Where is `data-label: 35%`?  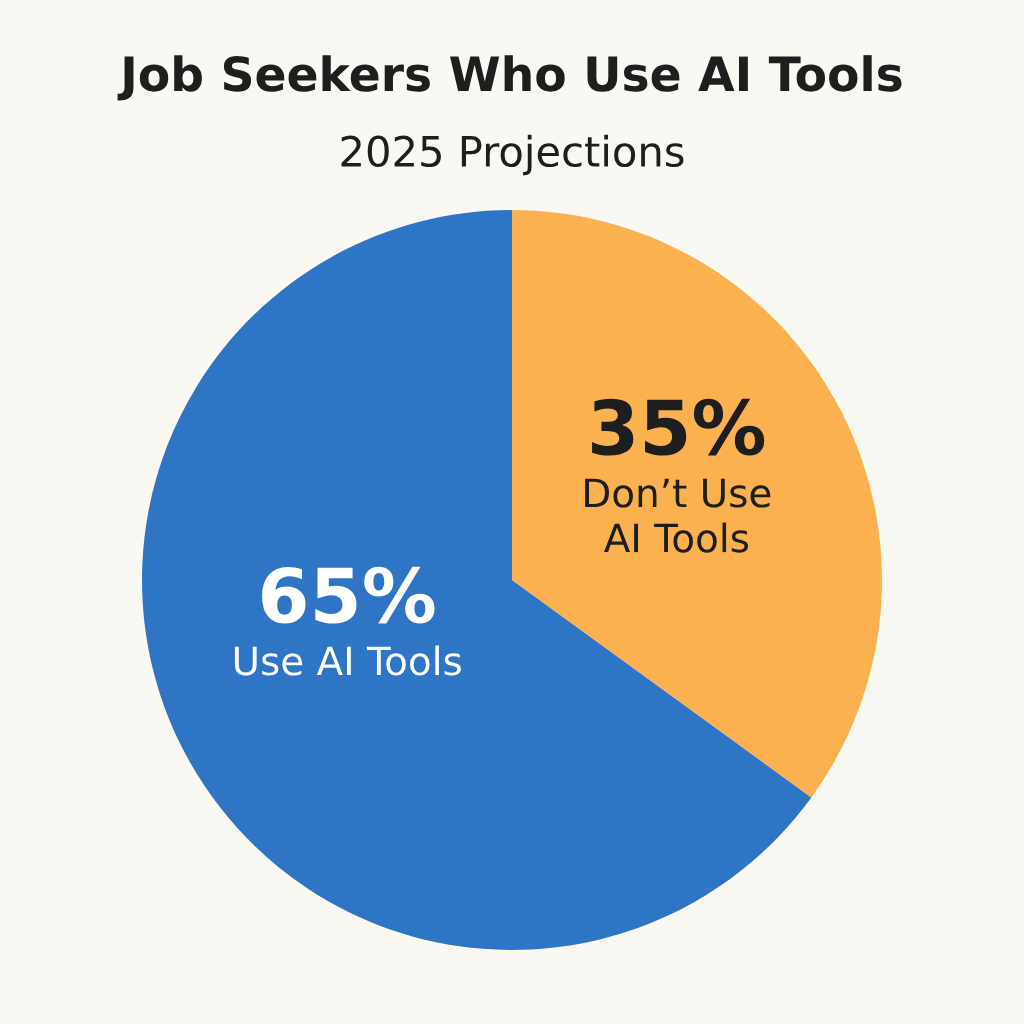
data-label: 35% is located at coordinates (678, 427).